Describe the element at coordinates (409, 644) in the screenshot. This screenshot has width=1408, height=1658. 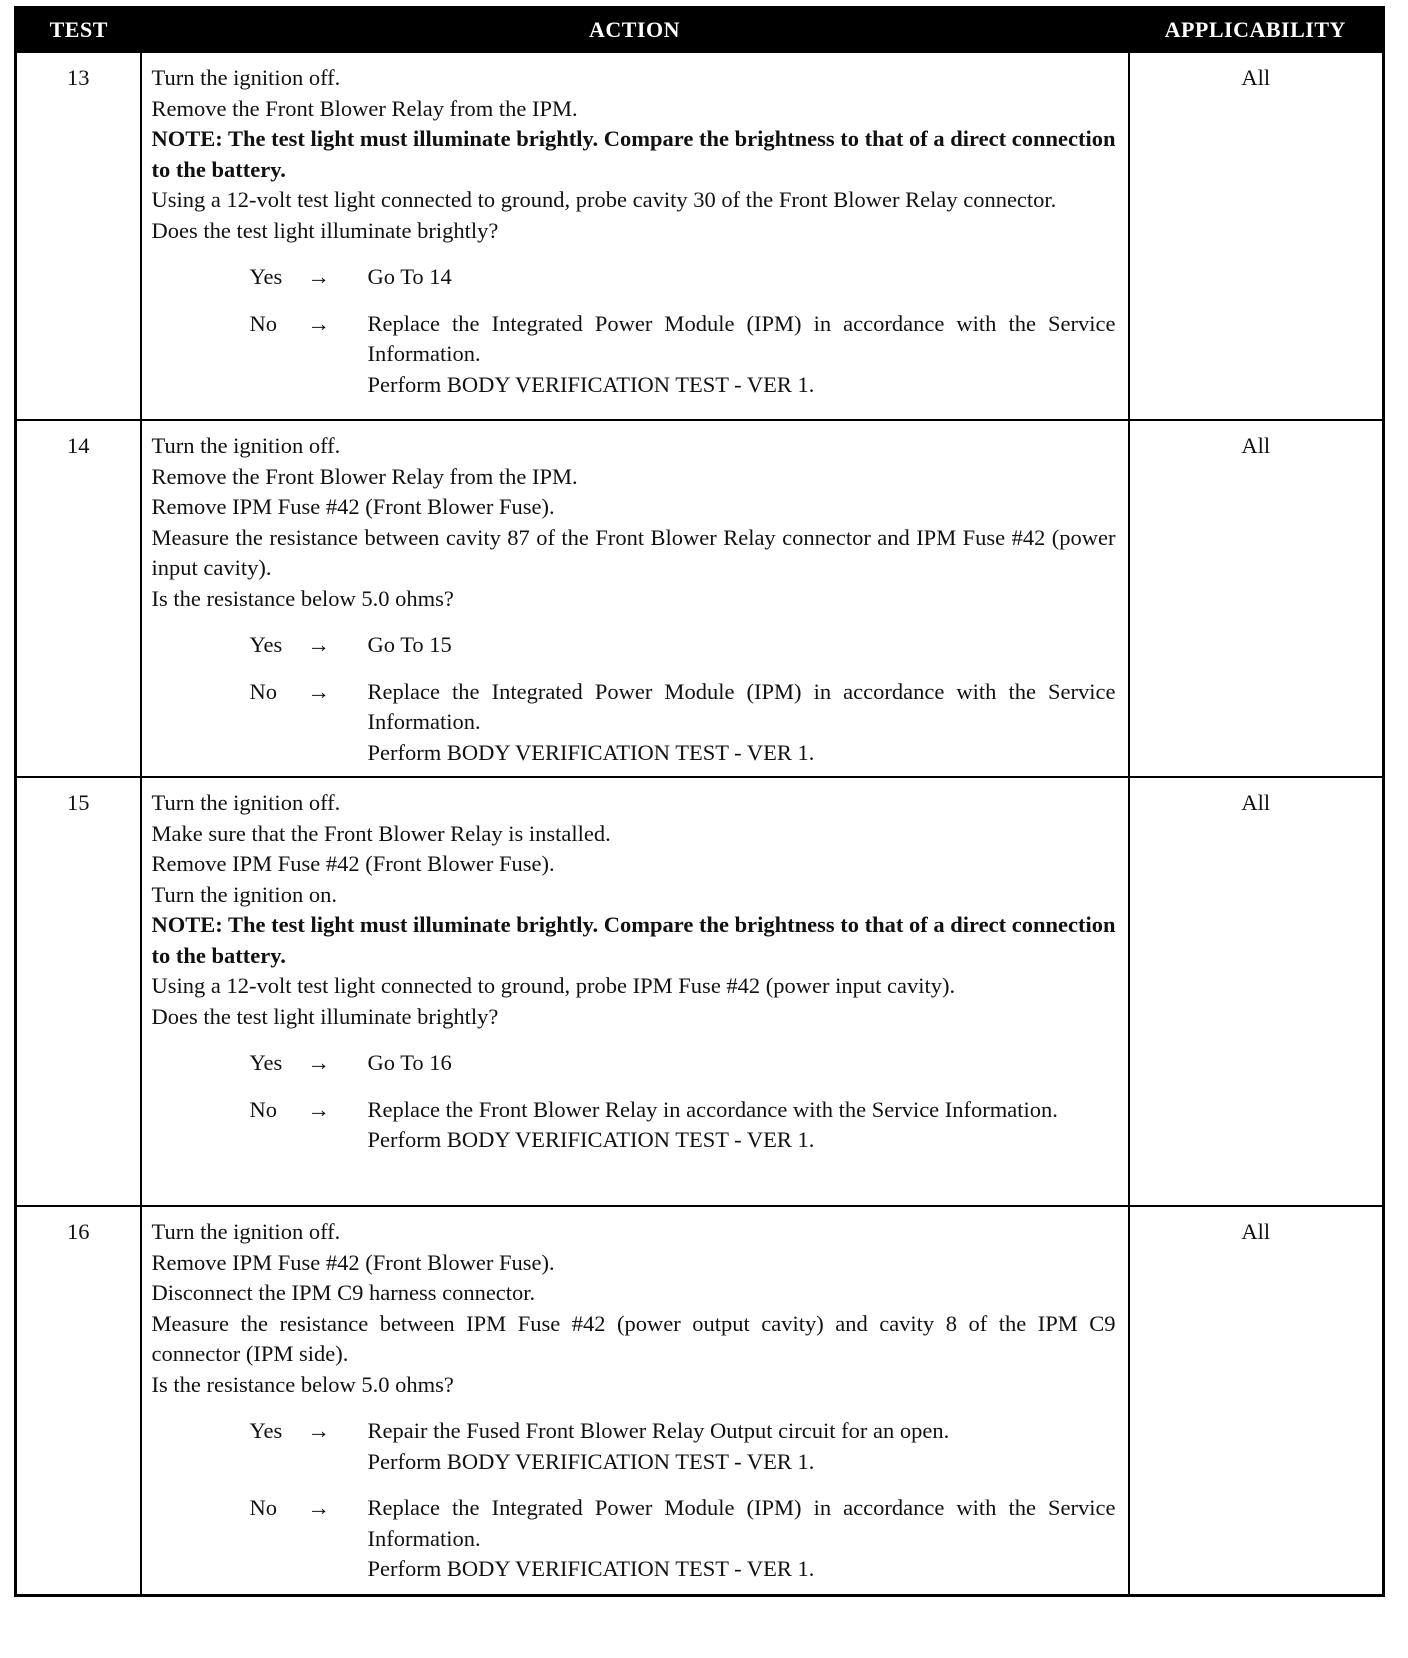
I see `result-line: Go To 15` at that location.